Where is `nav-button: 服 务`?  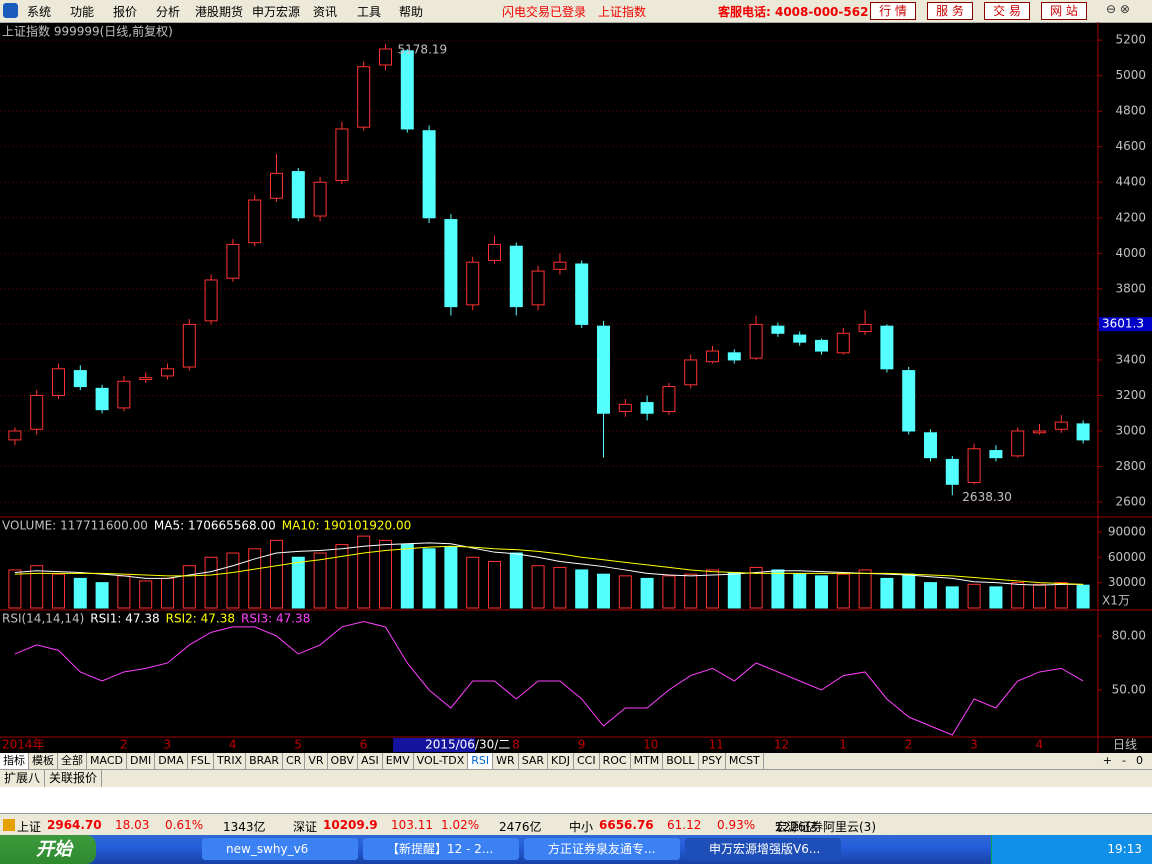 nav-button: 服 务 is located at coordinates (950, 11).